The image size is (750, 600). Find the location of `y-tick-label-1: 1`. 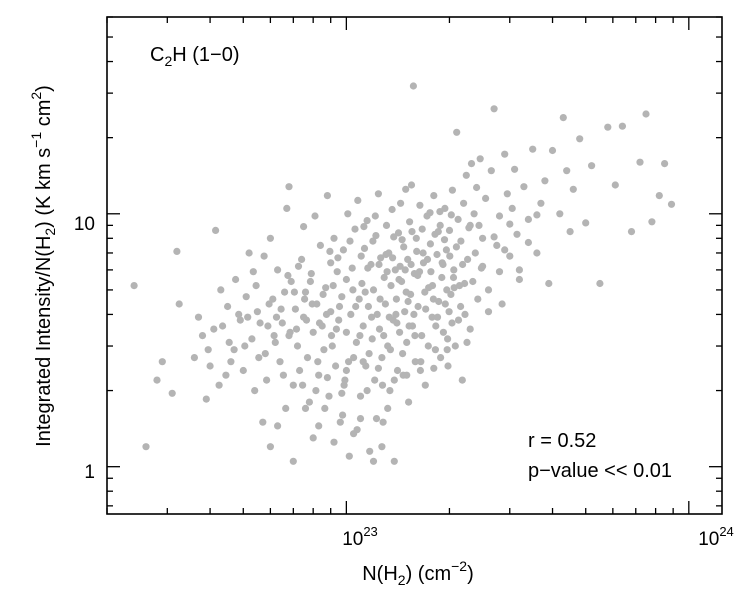

y-tick-label-1: 1 is located at coordinates (89, 472).